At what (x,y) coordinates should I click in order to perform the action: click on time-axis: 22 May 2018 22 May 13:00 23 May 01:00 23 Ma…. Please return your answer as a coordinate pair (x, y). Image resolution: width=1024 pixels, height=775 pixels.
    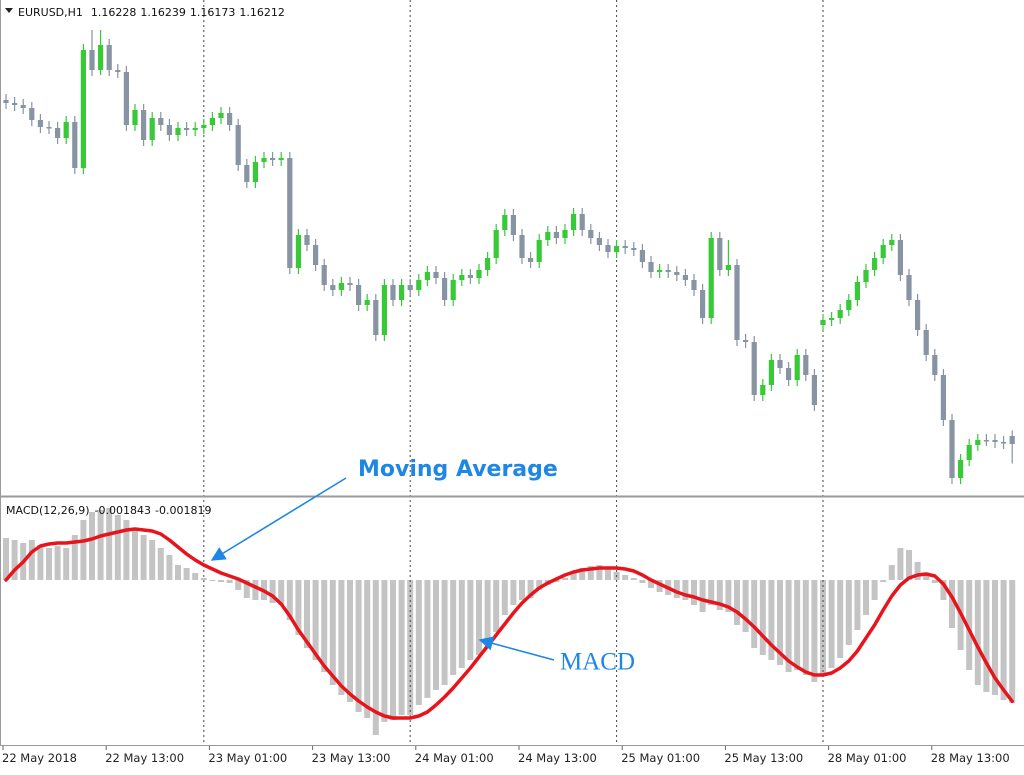
    Looking at the image, I should click on (506, 755).